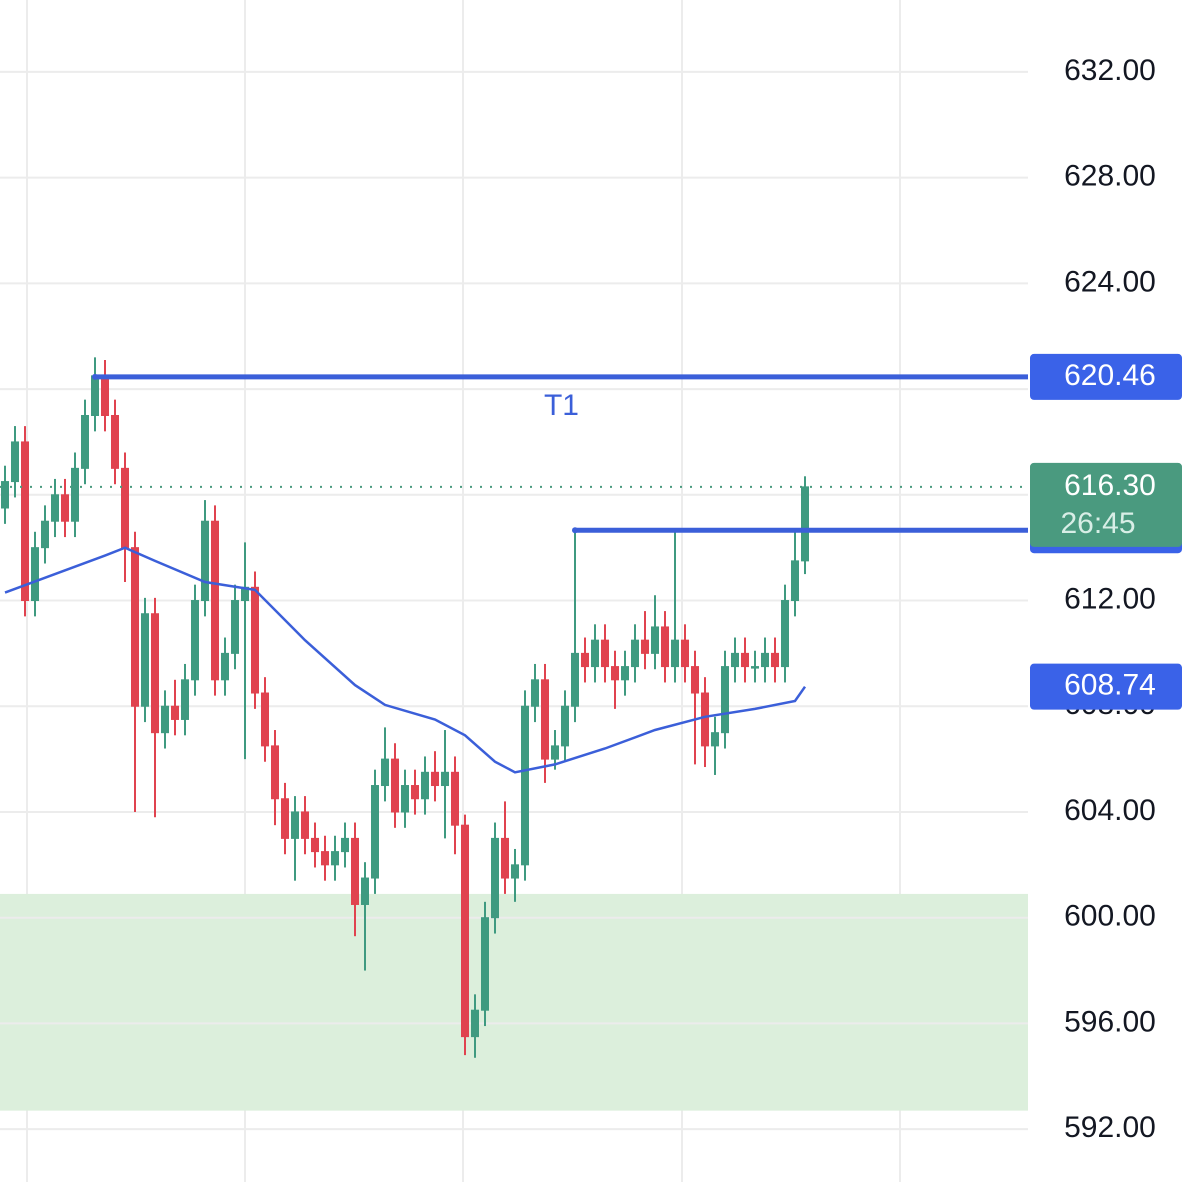 This screenshot has height=1182, width=1200. I want to click on y-tick-label: 632.00, so click(1110, 70).